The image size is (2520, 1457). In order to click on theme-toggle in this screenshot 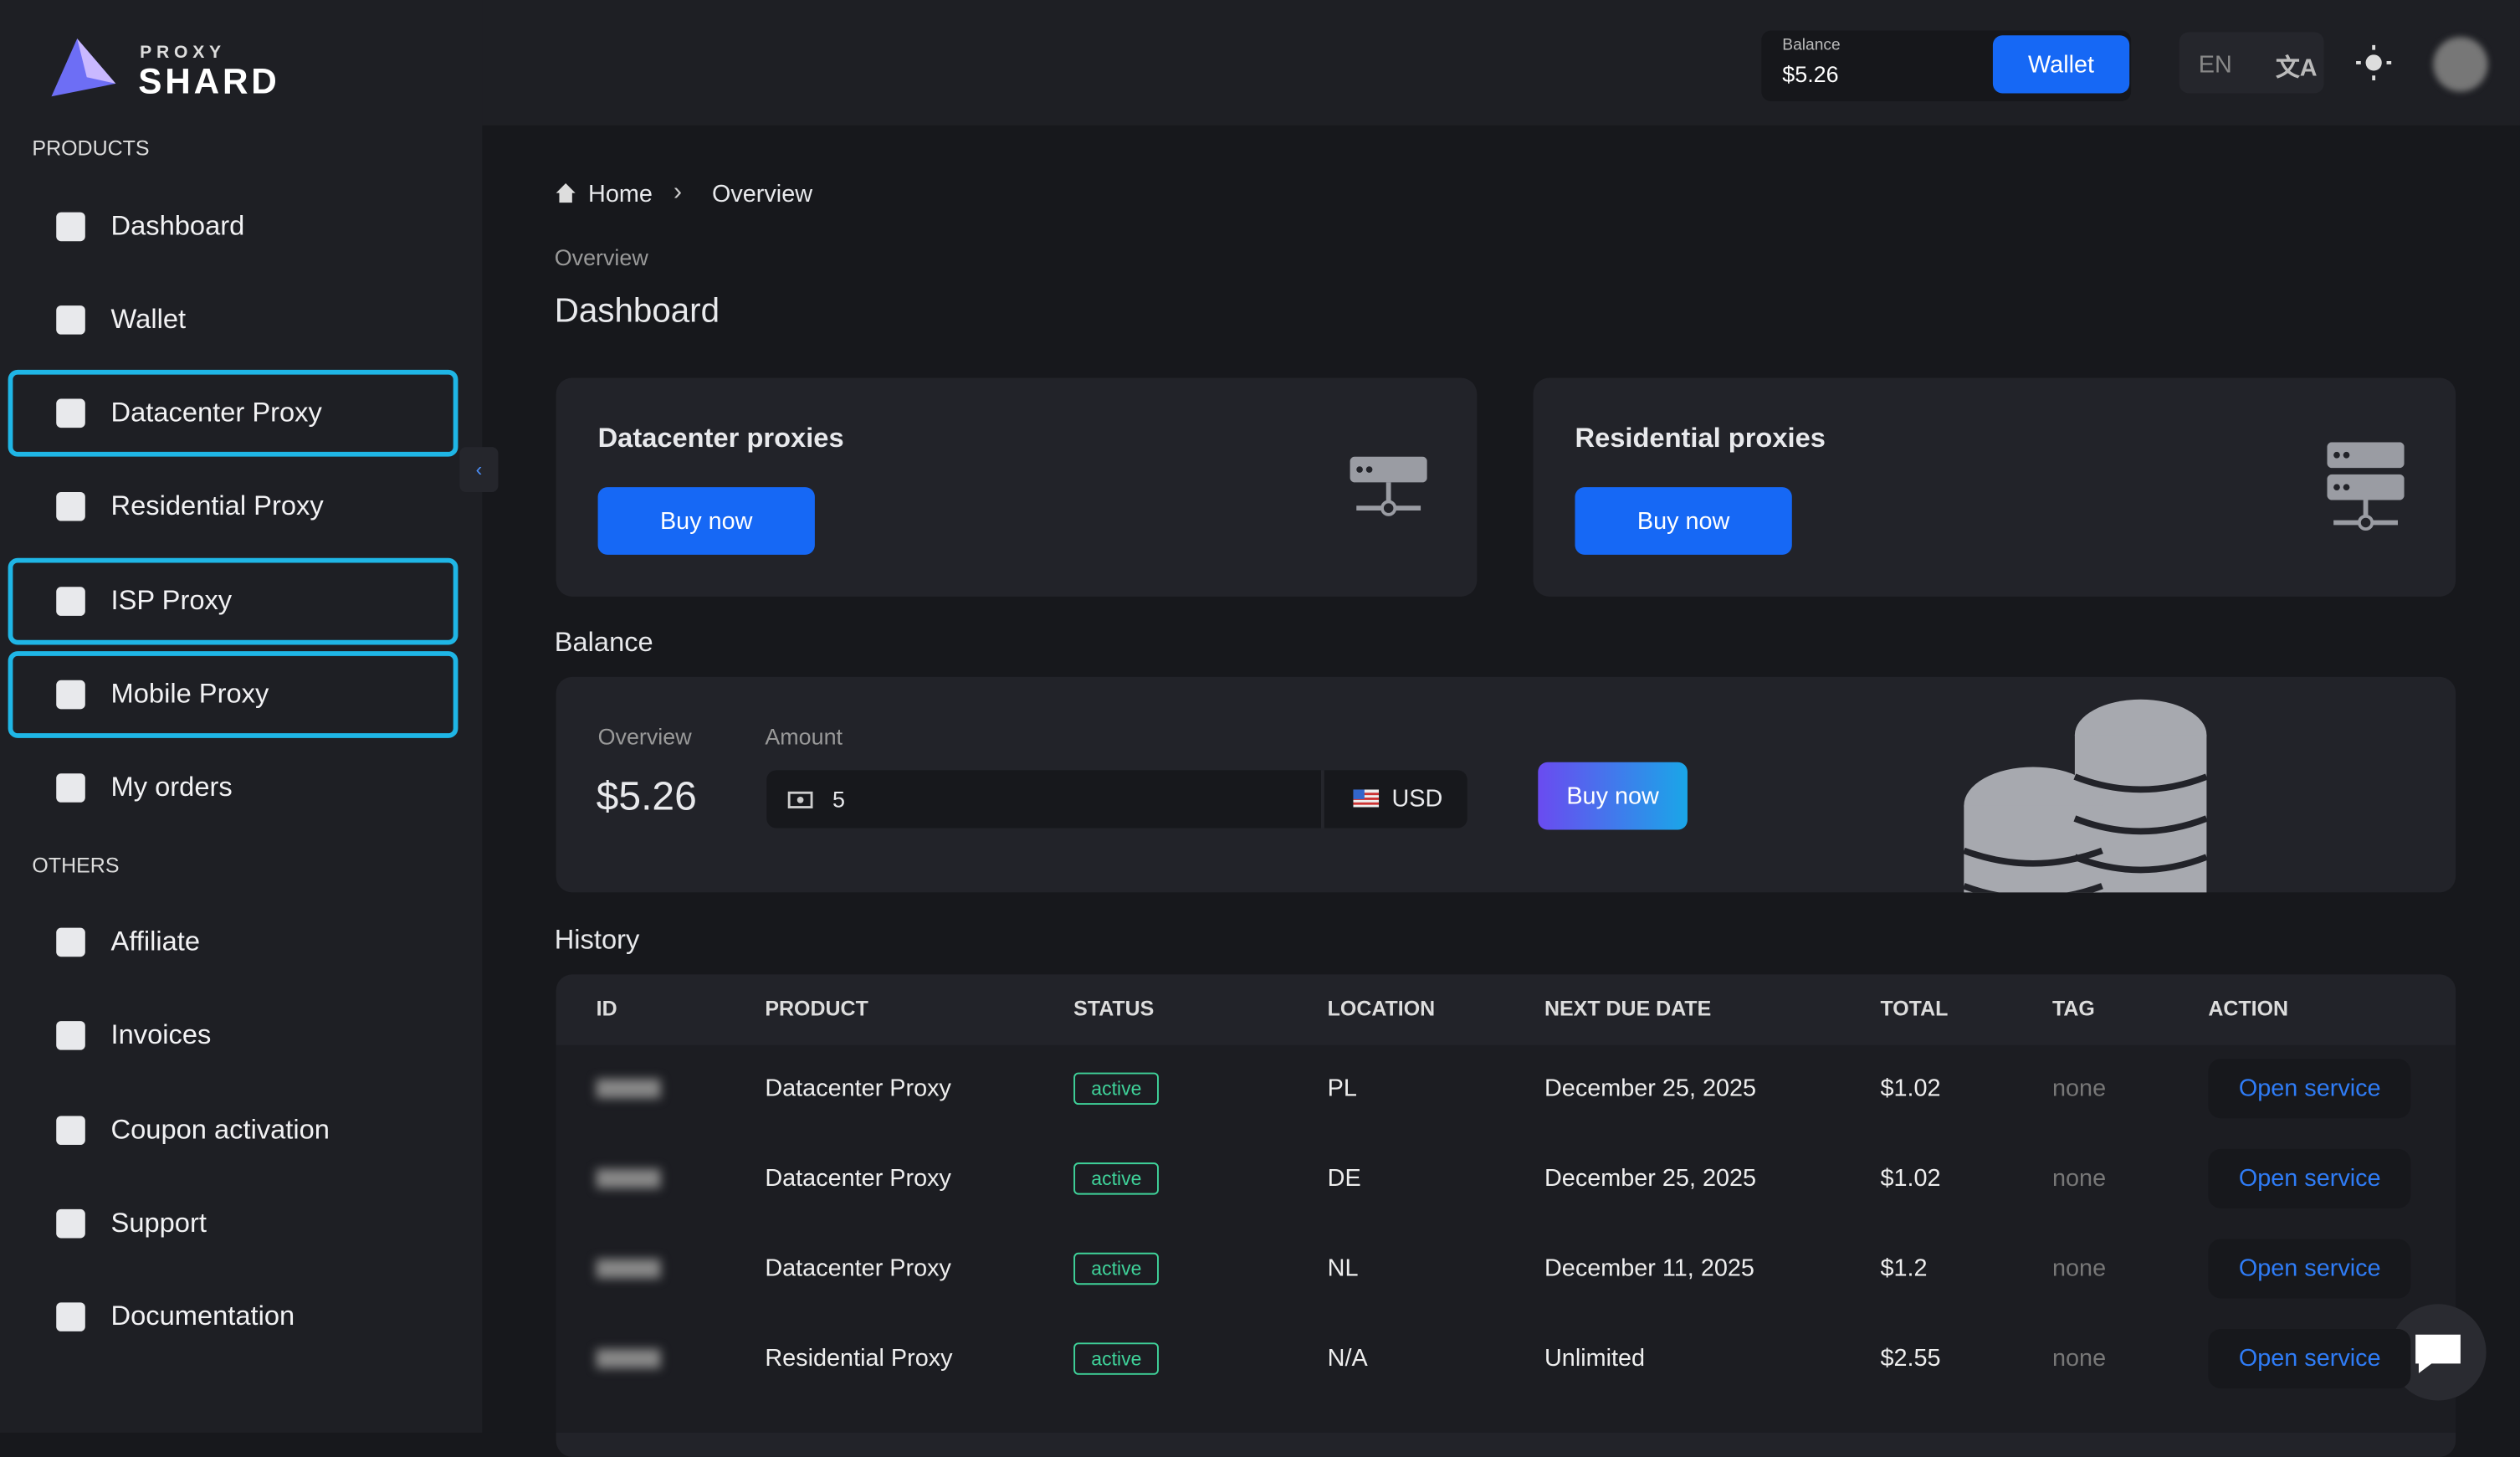, I will do `click(2374, 62)`.